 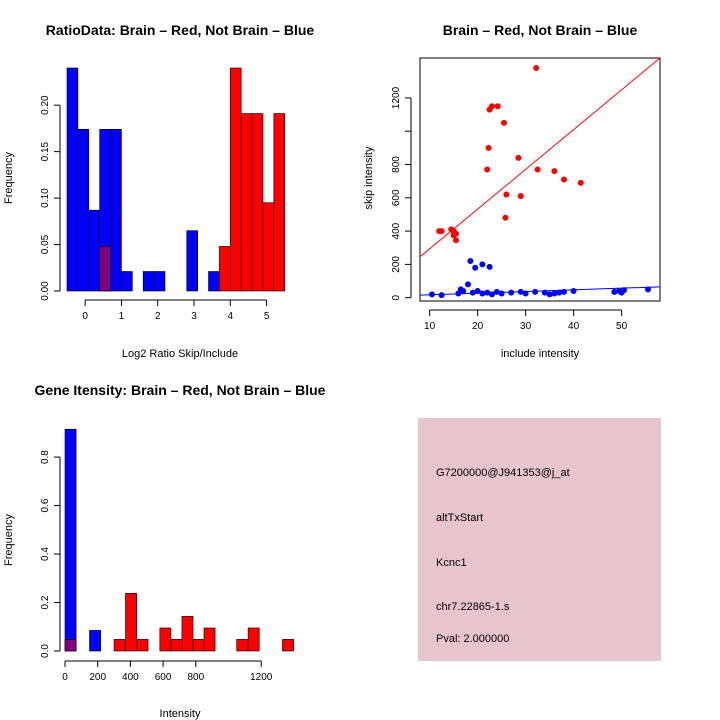 What do you see at coordinates (163, 677) in the screenshot?
I see `gene-x-tick-label: 600` at bounding box center [163, 677].